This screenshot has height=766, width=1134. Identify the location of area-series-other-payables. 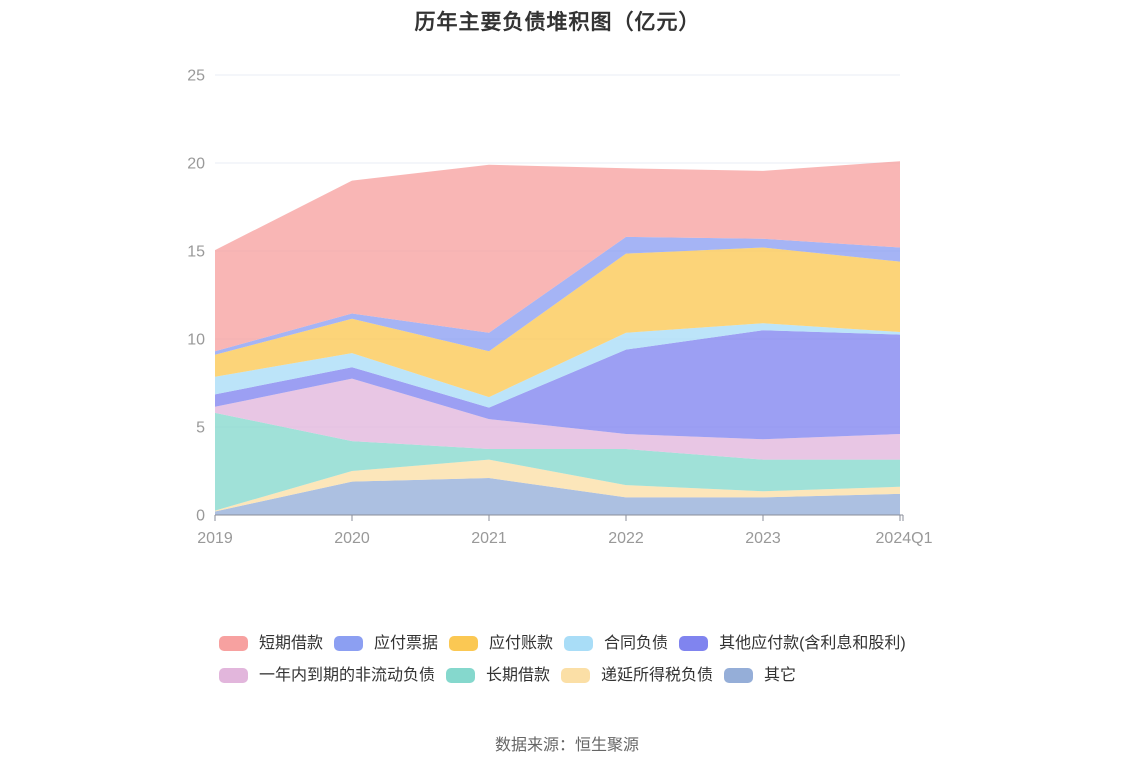
(557, 385).